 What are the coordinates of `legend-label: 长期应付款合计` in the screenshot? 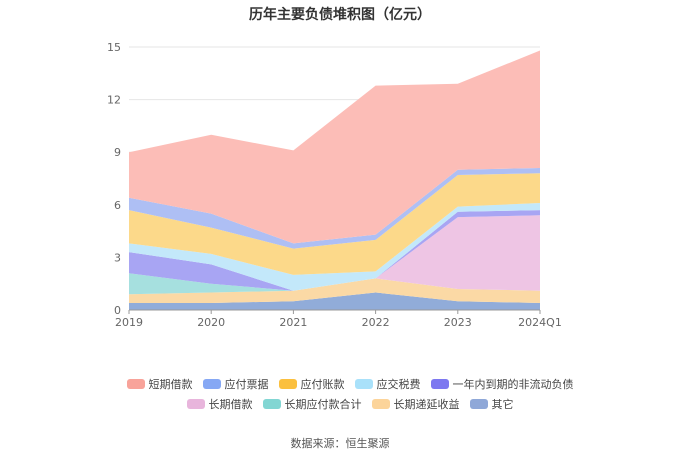 It's located at (323, 404).